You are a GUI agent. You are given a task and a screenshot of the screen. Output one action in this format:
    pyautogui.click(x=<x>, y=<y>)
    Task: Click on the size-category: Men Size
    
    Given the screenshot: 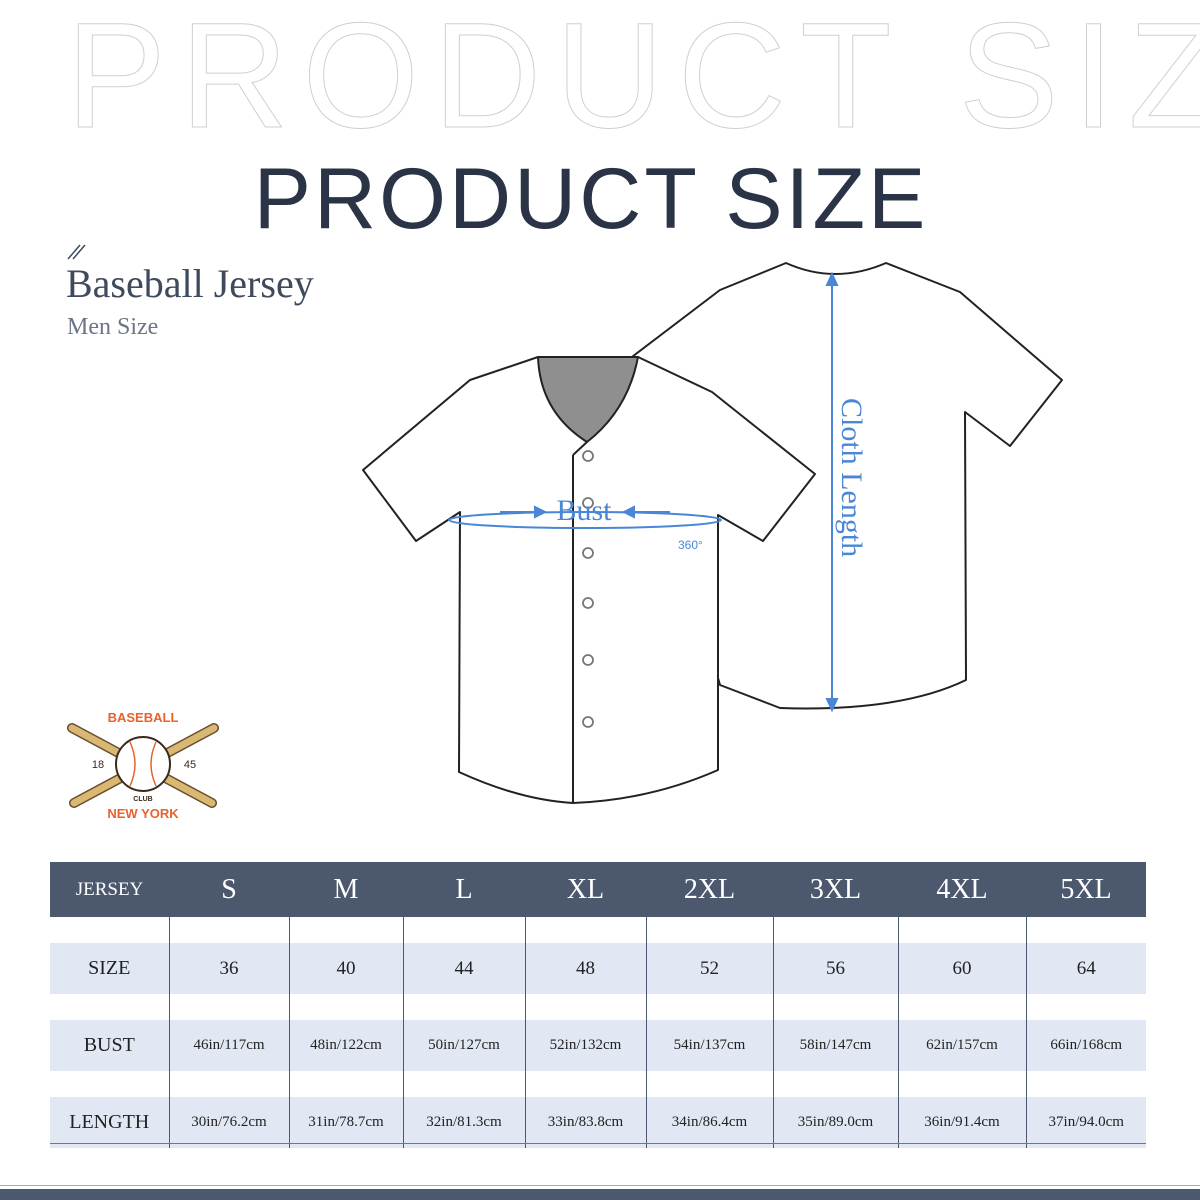 What is the action you would take?
    pyautogui.click(x=113, y=327)
    